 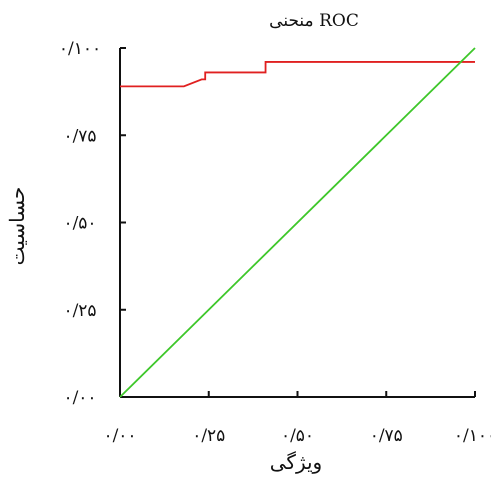 What do you see at coordinates (79, 311) in the screenshot?
I see `y-tick-label: ۰/۲۵` at bounding box center [79, 311].